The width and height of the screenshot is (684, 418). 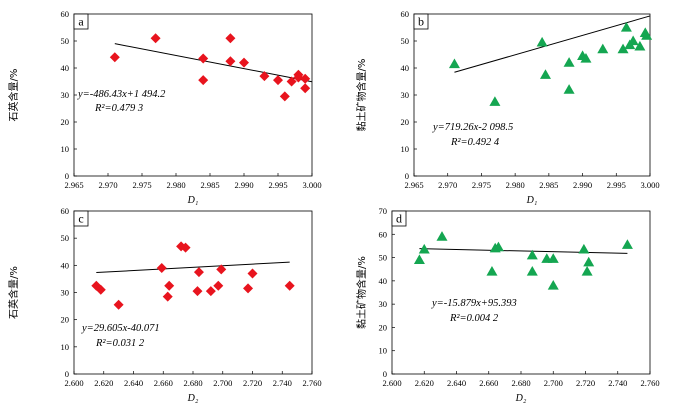 What do you see at coordinates (424, 383) in the screenshot?
I see `x-tick-label: 2.620` at bounding box center [424, 383].